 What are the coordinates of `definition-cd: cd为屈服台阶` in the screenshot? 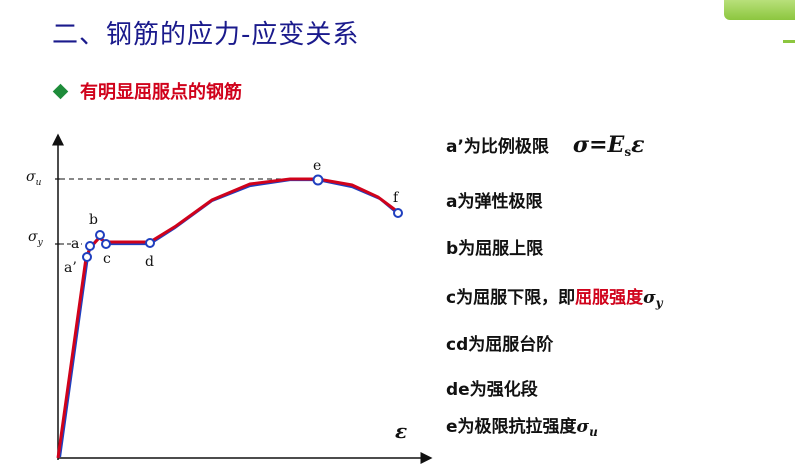 It's located at (499, 342).